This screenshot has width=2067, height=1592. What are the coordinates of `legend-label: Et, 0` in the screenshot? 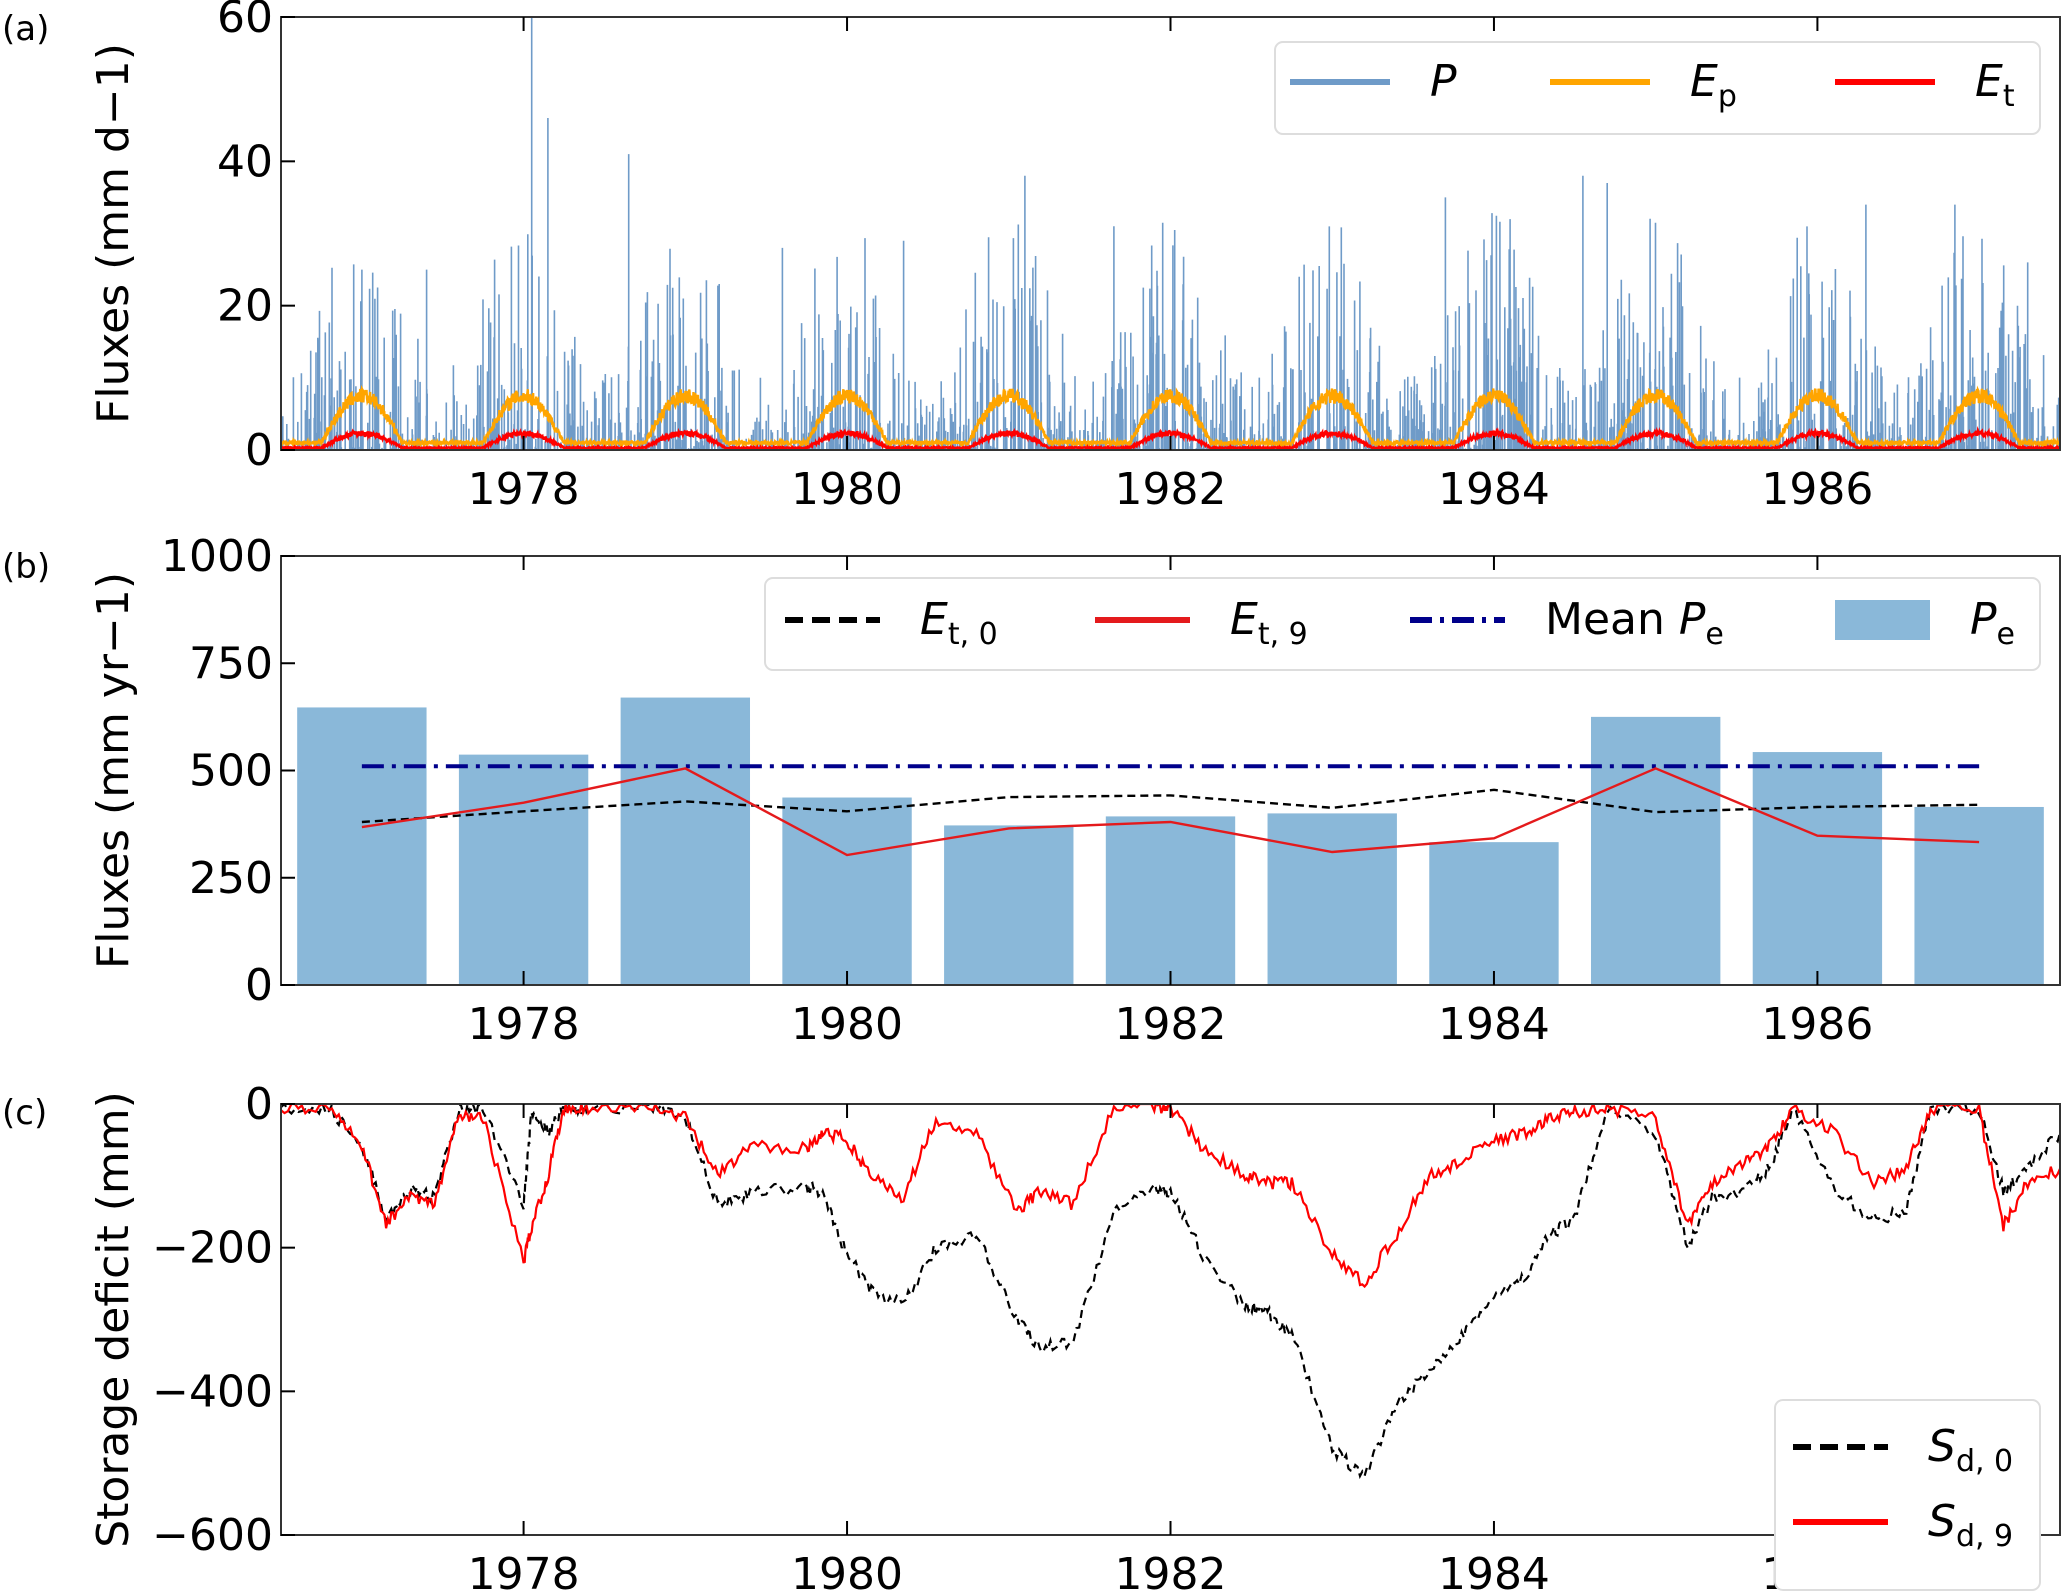 It's located at (959, 623).